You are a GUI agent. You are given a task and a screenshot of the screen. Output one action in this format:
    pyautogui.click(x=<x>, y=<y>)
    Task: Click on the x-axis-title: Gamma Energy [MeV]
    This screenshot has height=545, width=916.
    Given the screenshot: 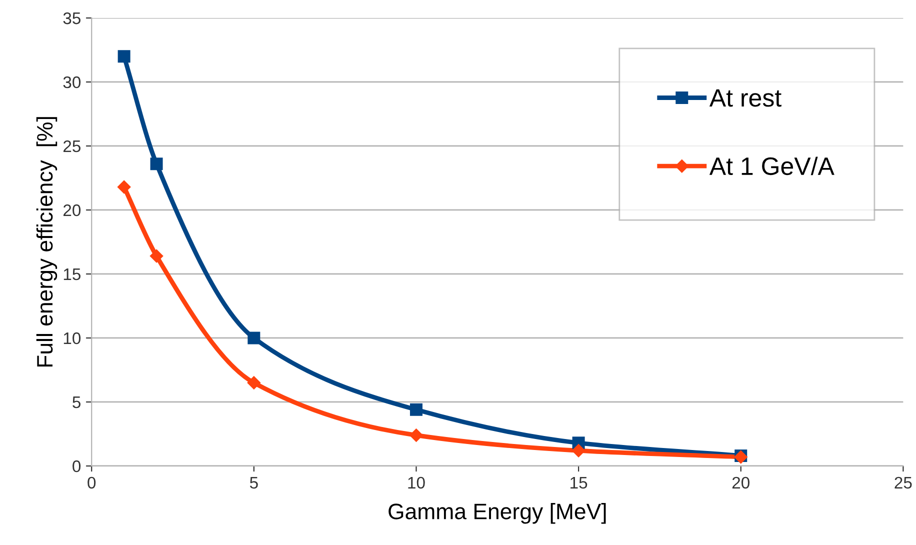 What is the action you would take?
    pyautogui.click(x=497, y=513)
    